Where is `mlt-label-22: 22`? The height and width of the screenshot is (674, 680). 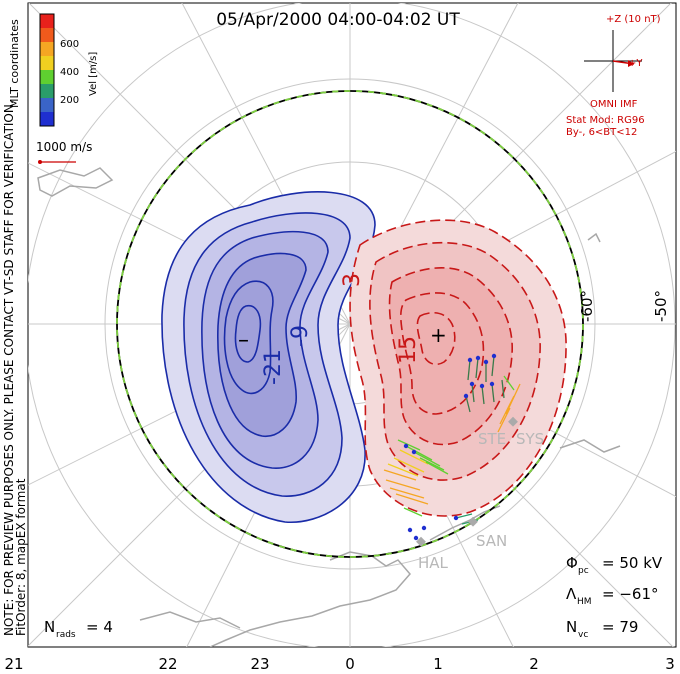 mlt-label-22: 22 is located at coordinates (167, 664).